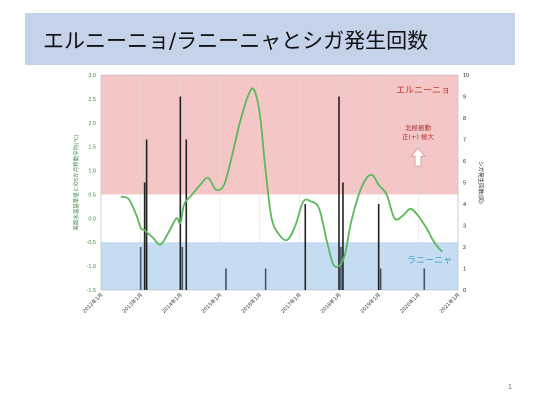  What do you see at coordinates (409, 302) in the screenshot?
I see `x-tick-label: 2020年1月` at bounding box center [409, 302].